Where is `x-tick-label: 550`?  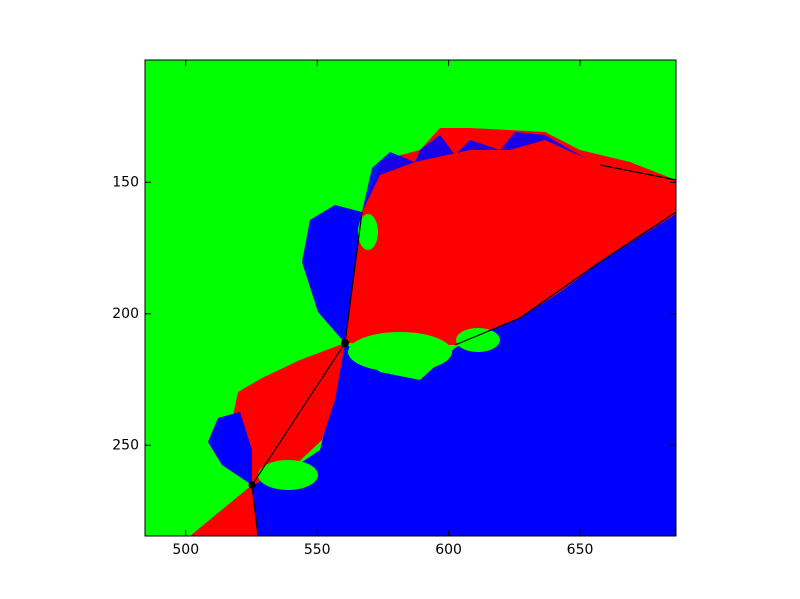
x-tick-label: 550 is located at coordinates (317, 550).